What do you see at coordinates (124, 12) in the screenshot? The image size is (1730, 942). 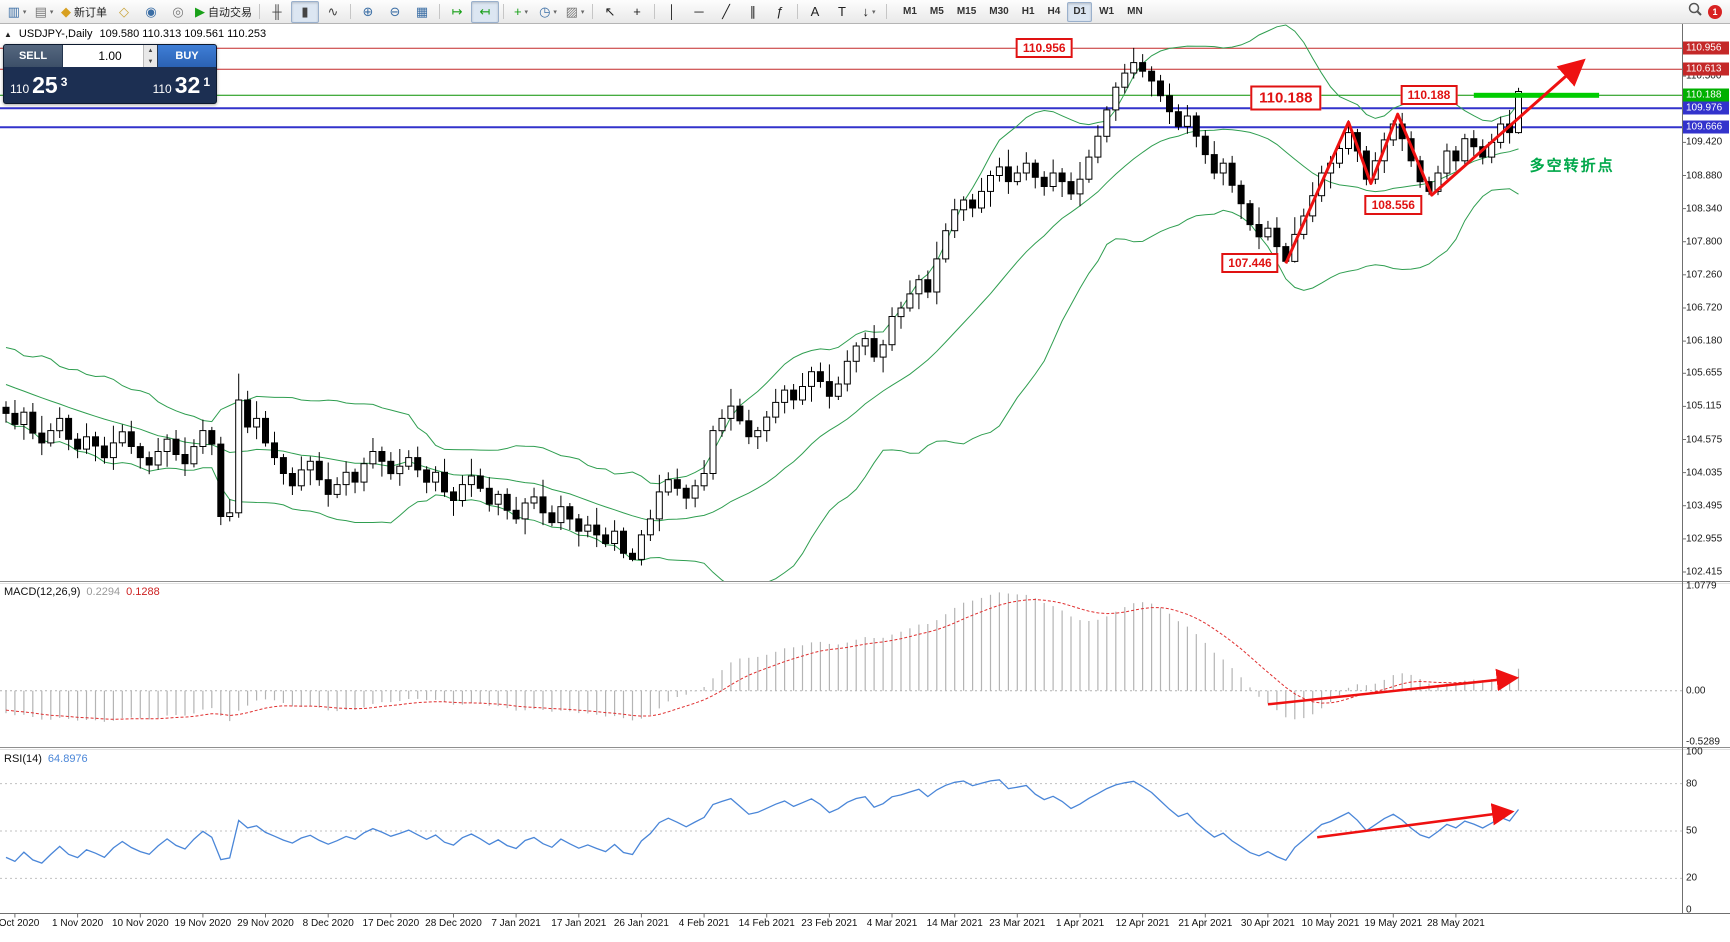 I see `metaeditor-button: ◇` at bounding box center [124, 12].